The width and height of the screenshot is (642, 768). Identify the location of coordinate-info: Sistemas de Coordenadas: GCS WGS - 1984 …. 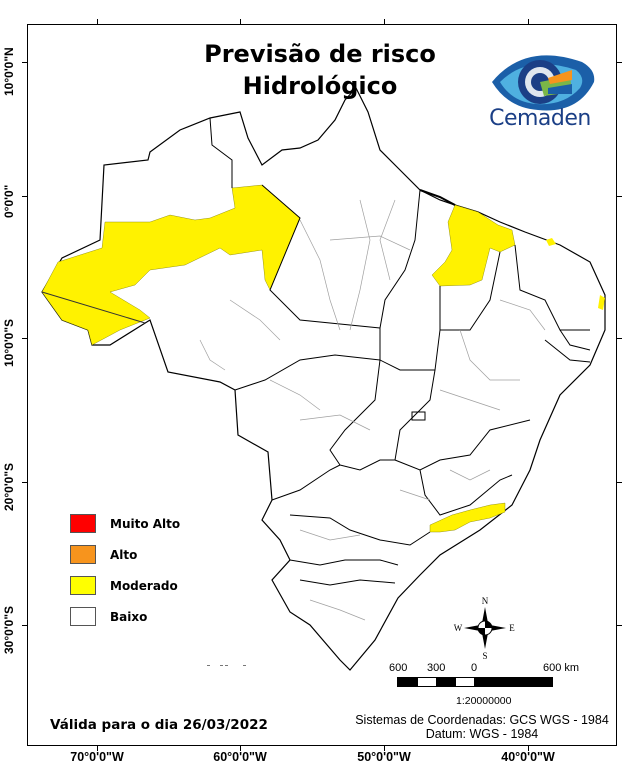
(482, 727).